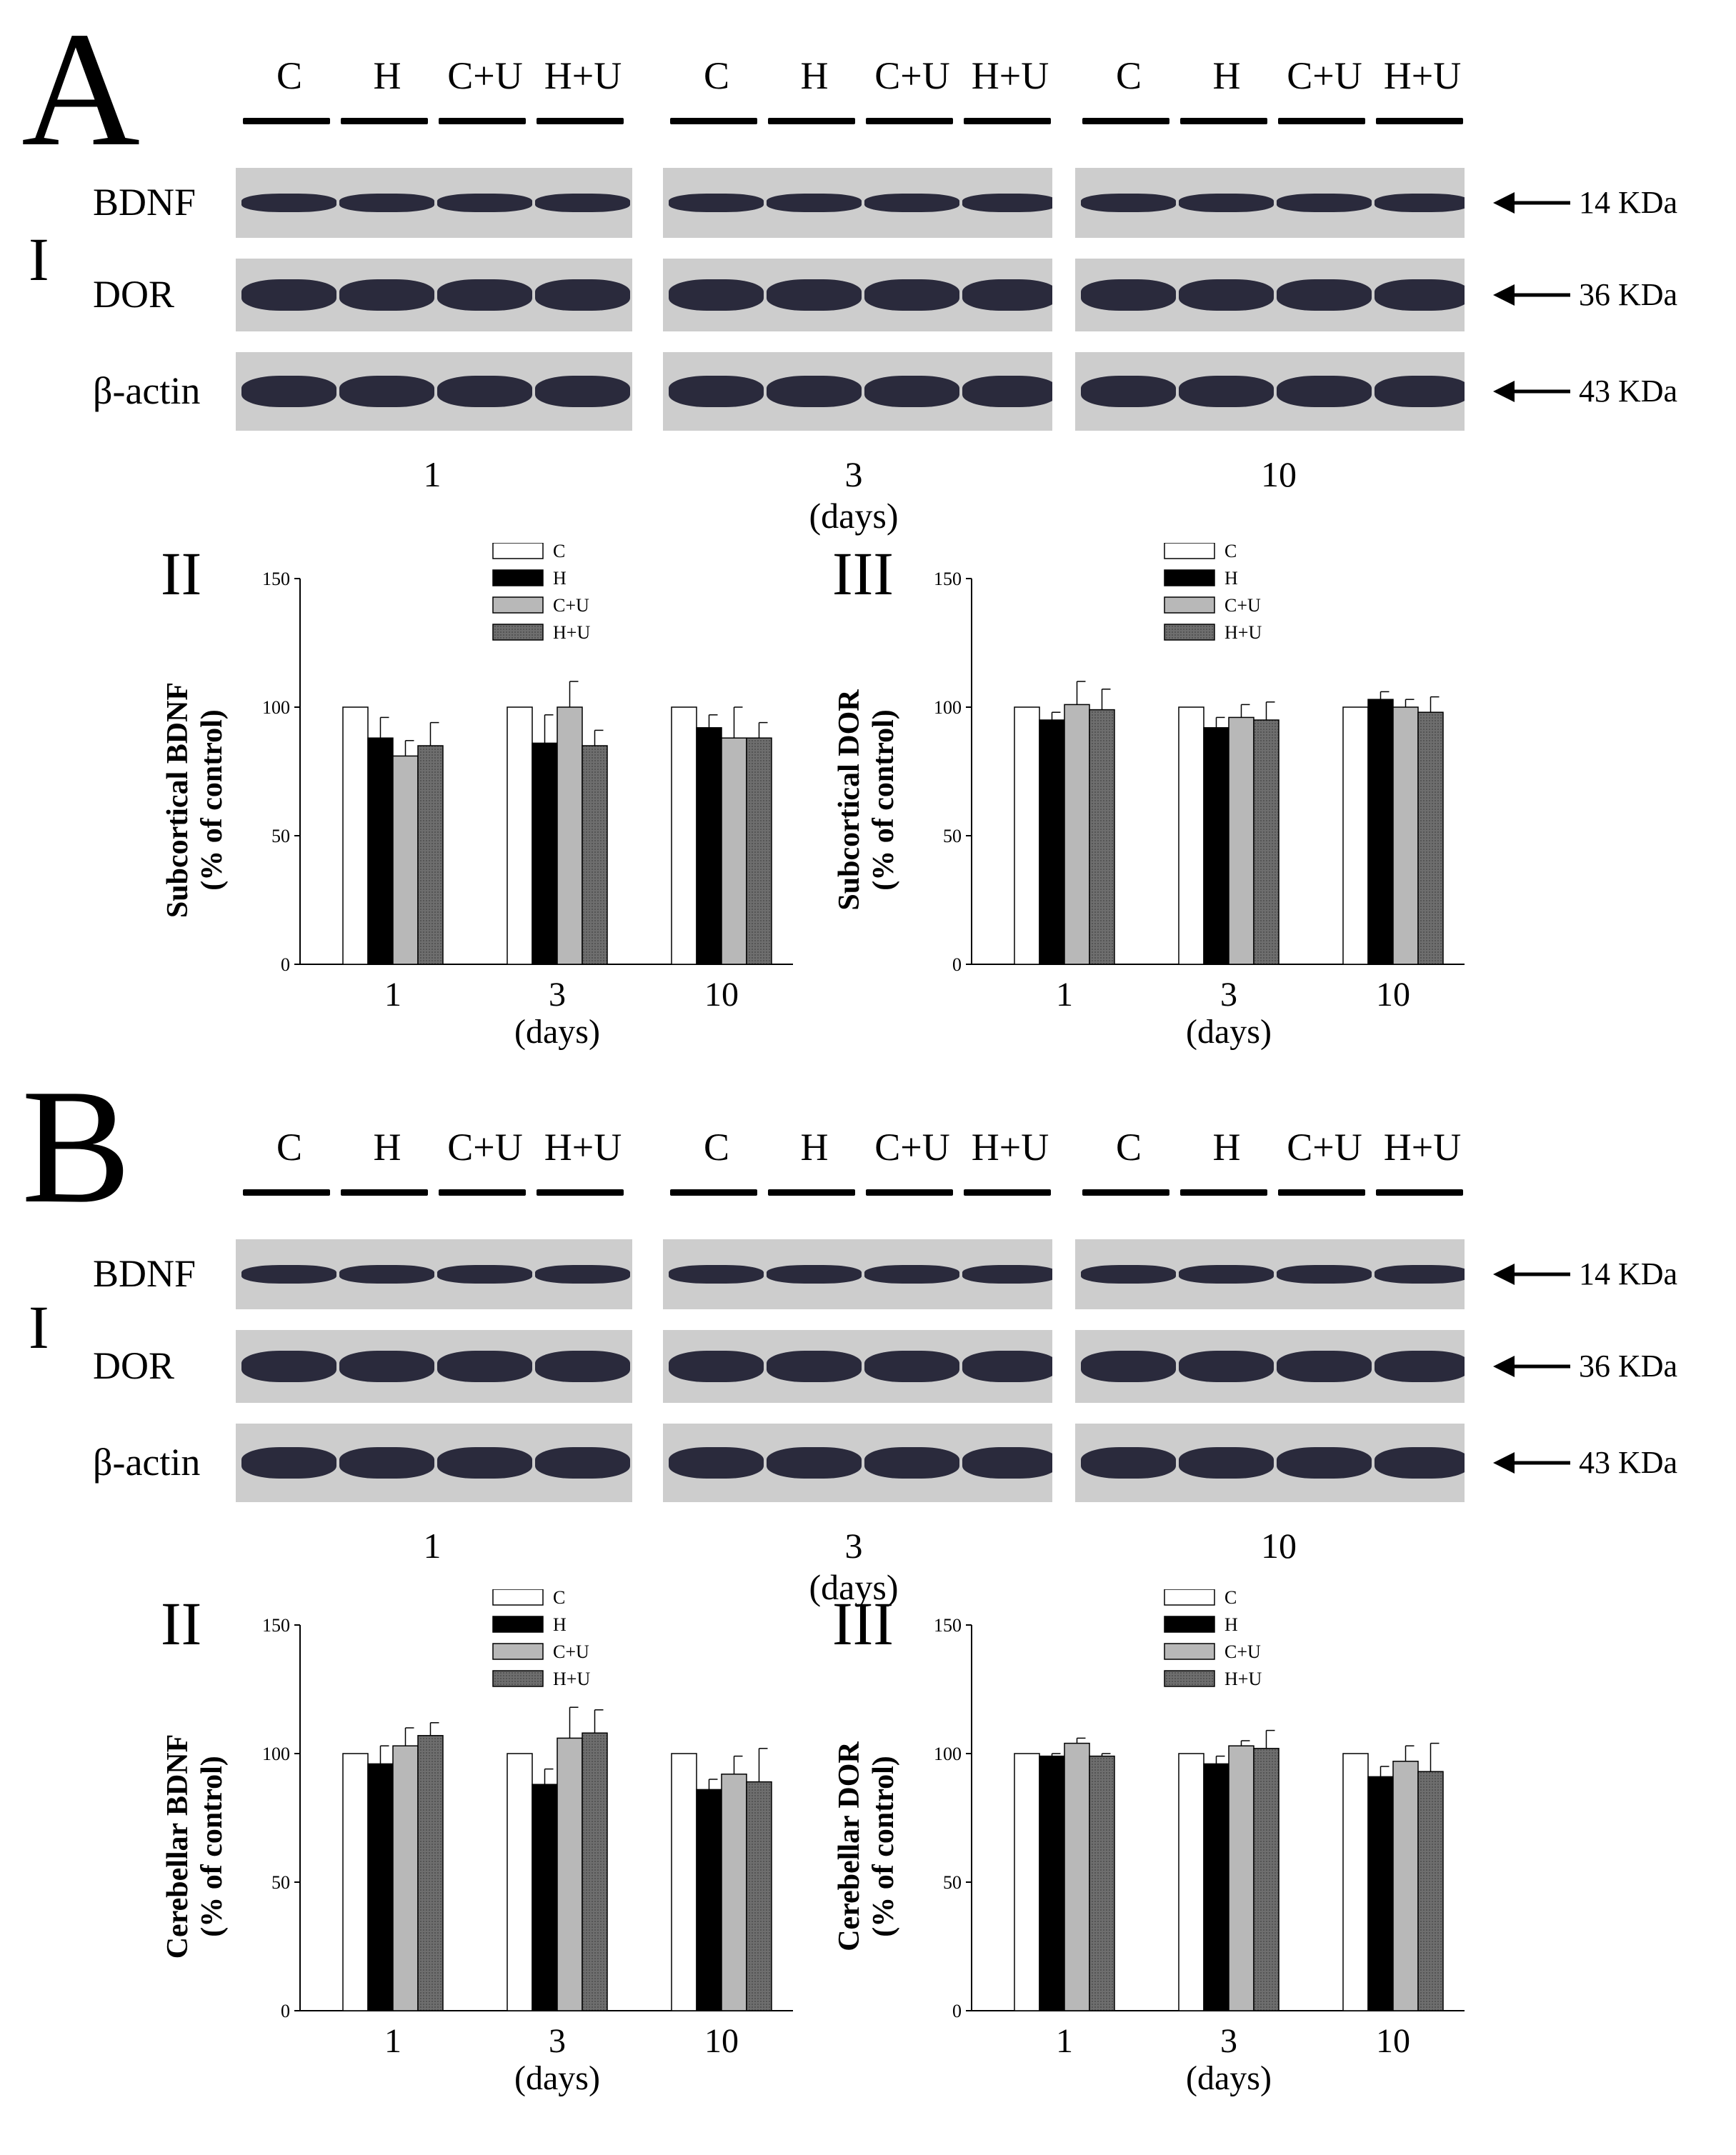 The image size is (1736, 2155). I want to click on y-tick-label: 100, so click(276, 707).